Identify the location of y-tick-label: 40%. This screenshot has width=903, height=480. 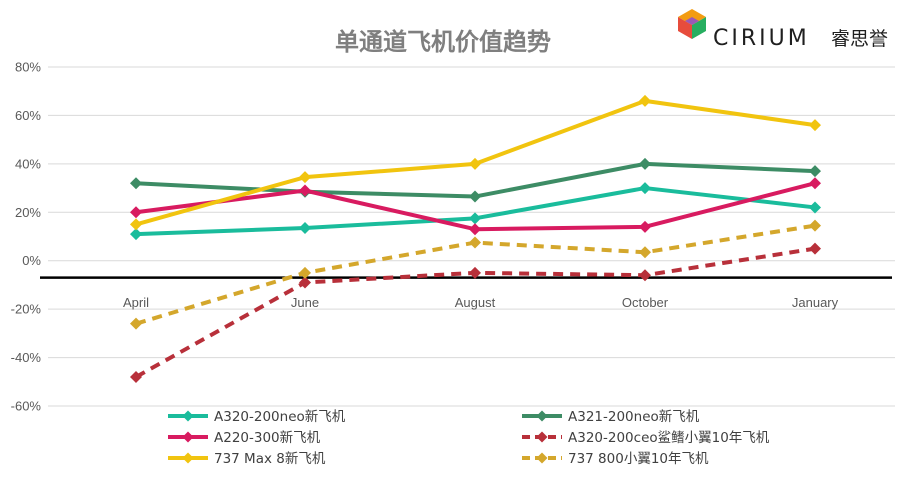
(28, 163).